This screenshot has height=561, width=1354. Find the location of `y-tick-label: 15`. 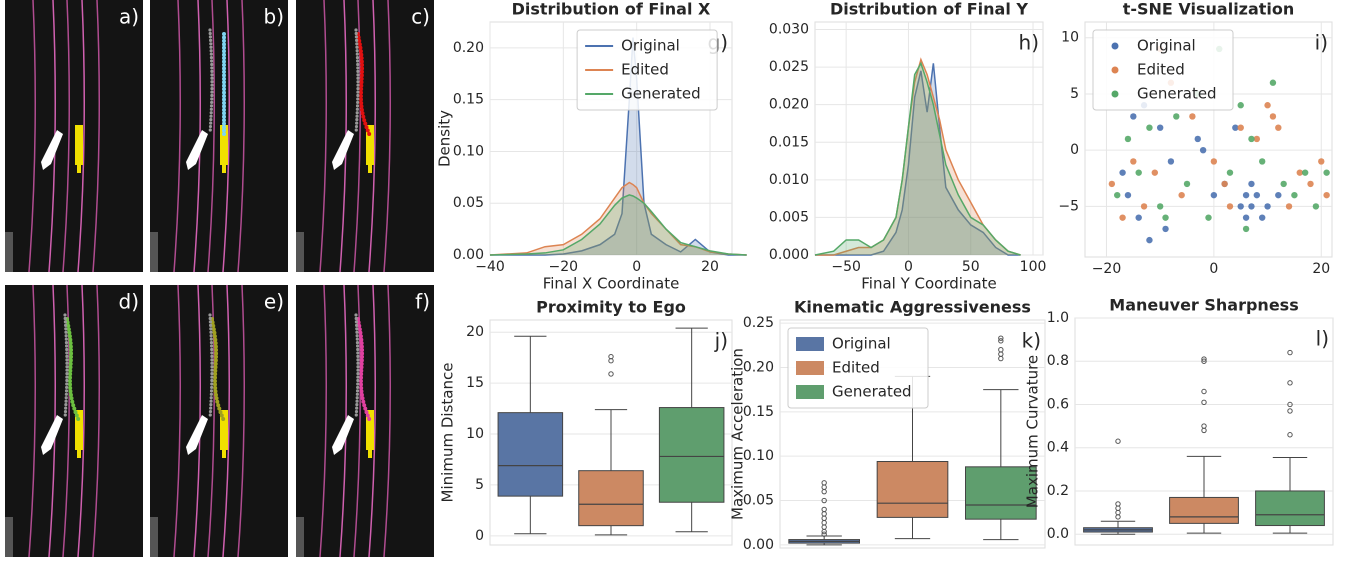

y-tick-label: 15 is located at coordinates (475, 383).